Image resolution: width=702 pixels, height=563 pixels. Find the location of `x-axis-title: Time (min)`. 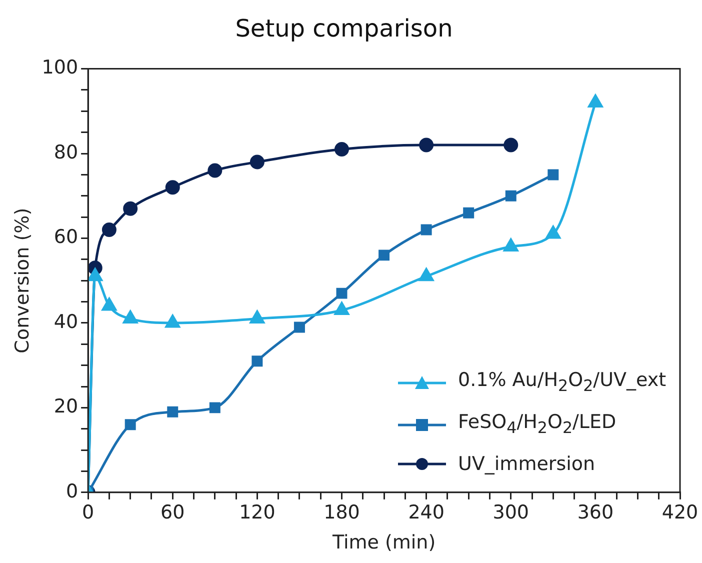

x-axis-title: Time (min) is located at coordinates (383, 543).